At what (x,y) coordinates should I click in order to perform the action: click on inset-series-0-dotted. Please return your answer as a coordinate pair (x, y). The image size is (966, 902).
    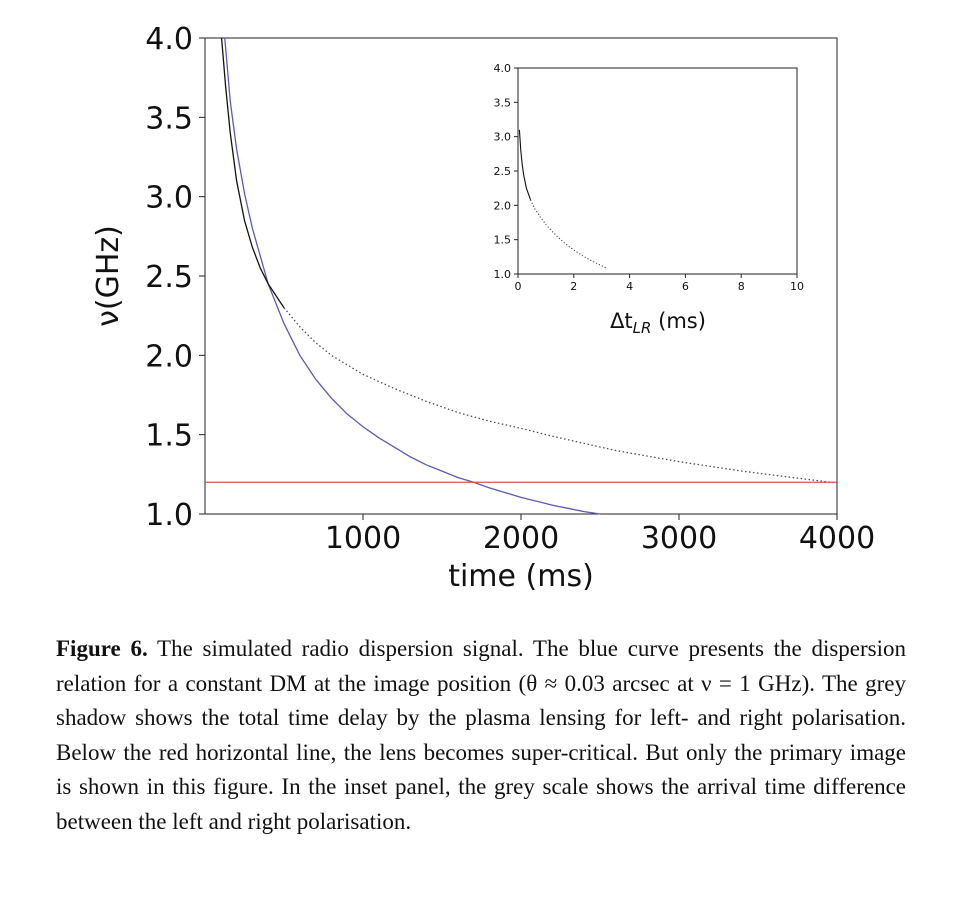
    Looking at the image, I should click on (569, 234).